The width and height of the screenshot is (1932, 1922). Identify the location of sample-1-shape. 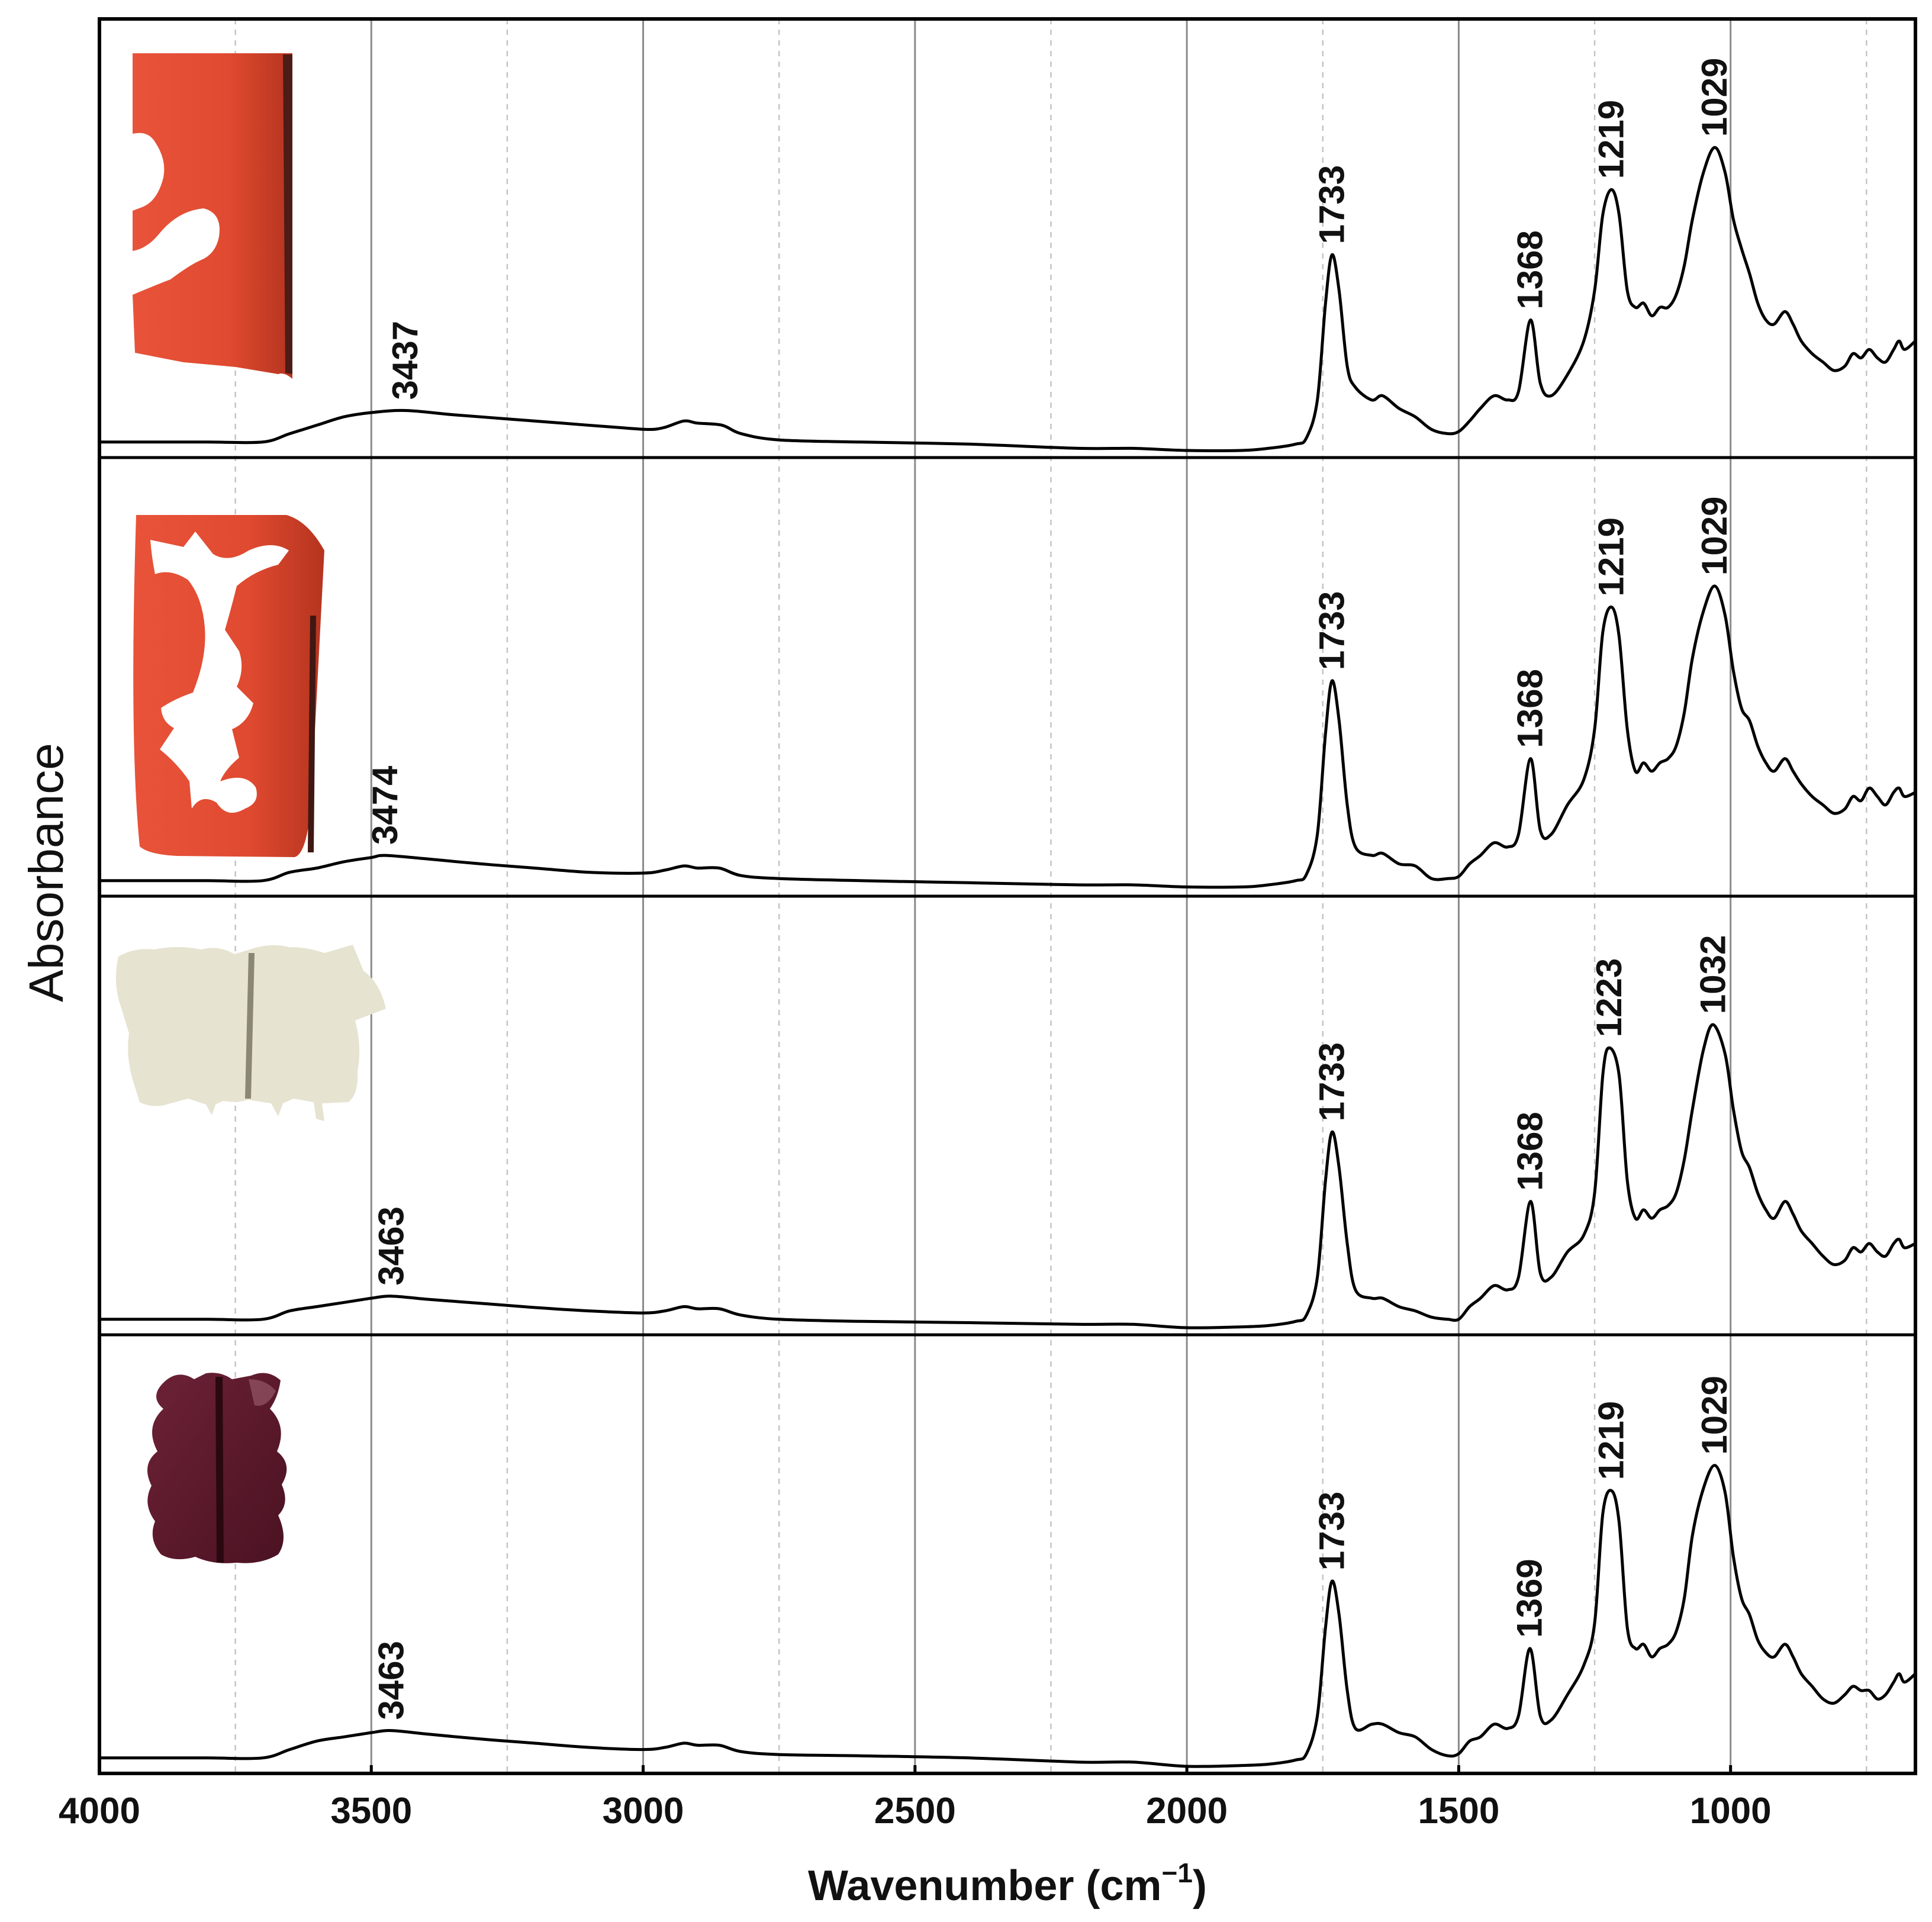
(212, 216).